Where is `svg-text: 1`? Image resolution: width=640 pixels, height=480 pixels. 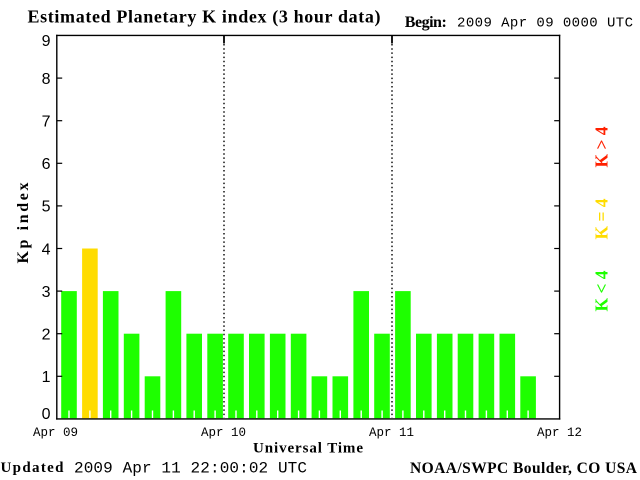 svg-text: 1 is located at coordinates (46, 377).